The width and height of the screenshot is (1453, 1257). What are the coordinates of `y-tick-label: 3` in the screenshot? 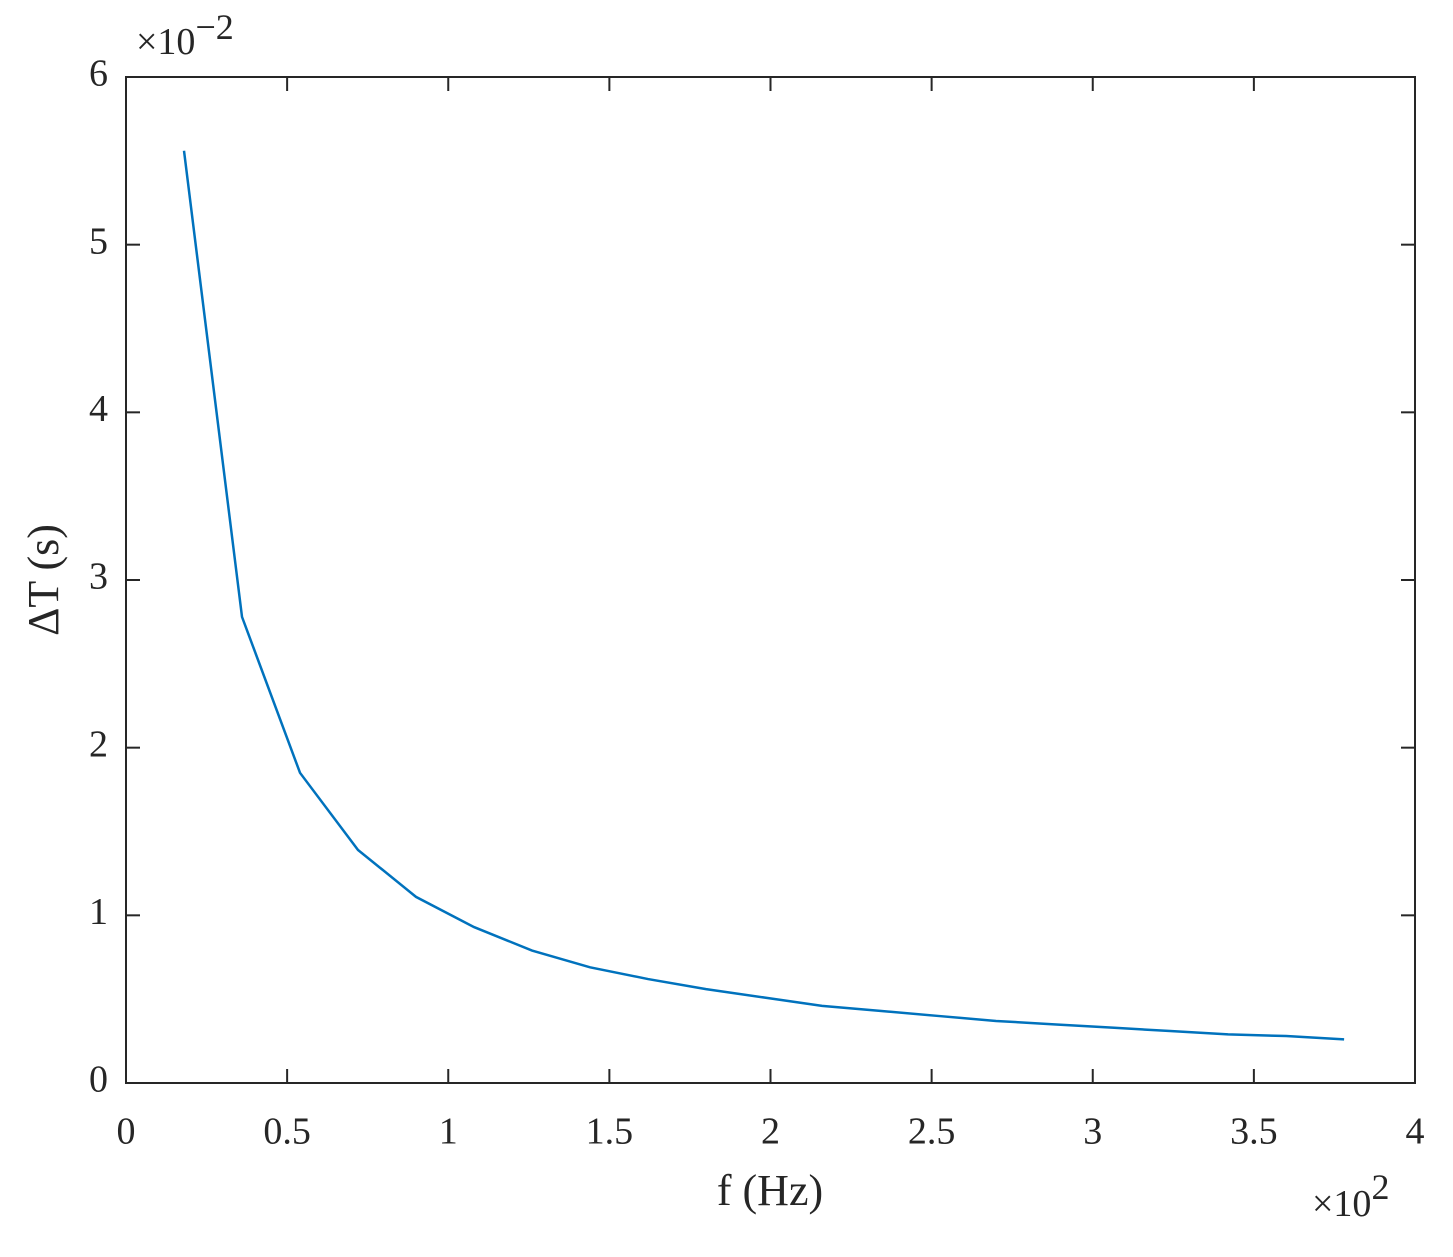 It's located at (98, 577).